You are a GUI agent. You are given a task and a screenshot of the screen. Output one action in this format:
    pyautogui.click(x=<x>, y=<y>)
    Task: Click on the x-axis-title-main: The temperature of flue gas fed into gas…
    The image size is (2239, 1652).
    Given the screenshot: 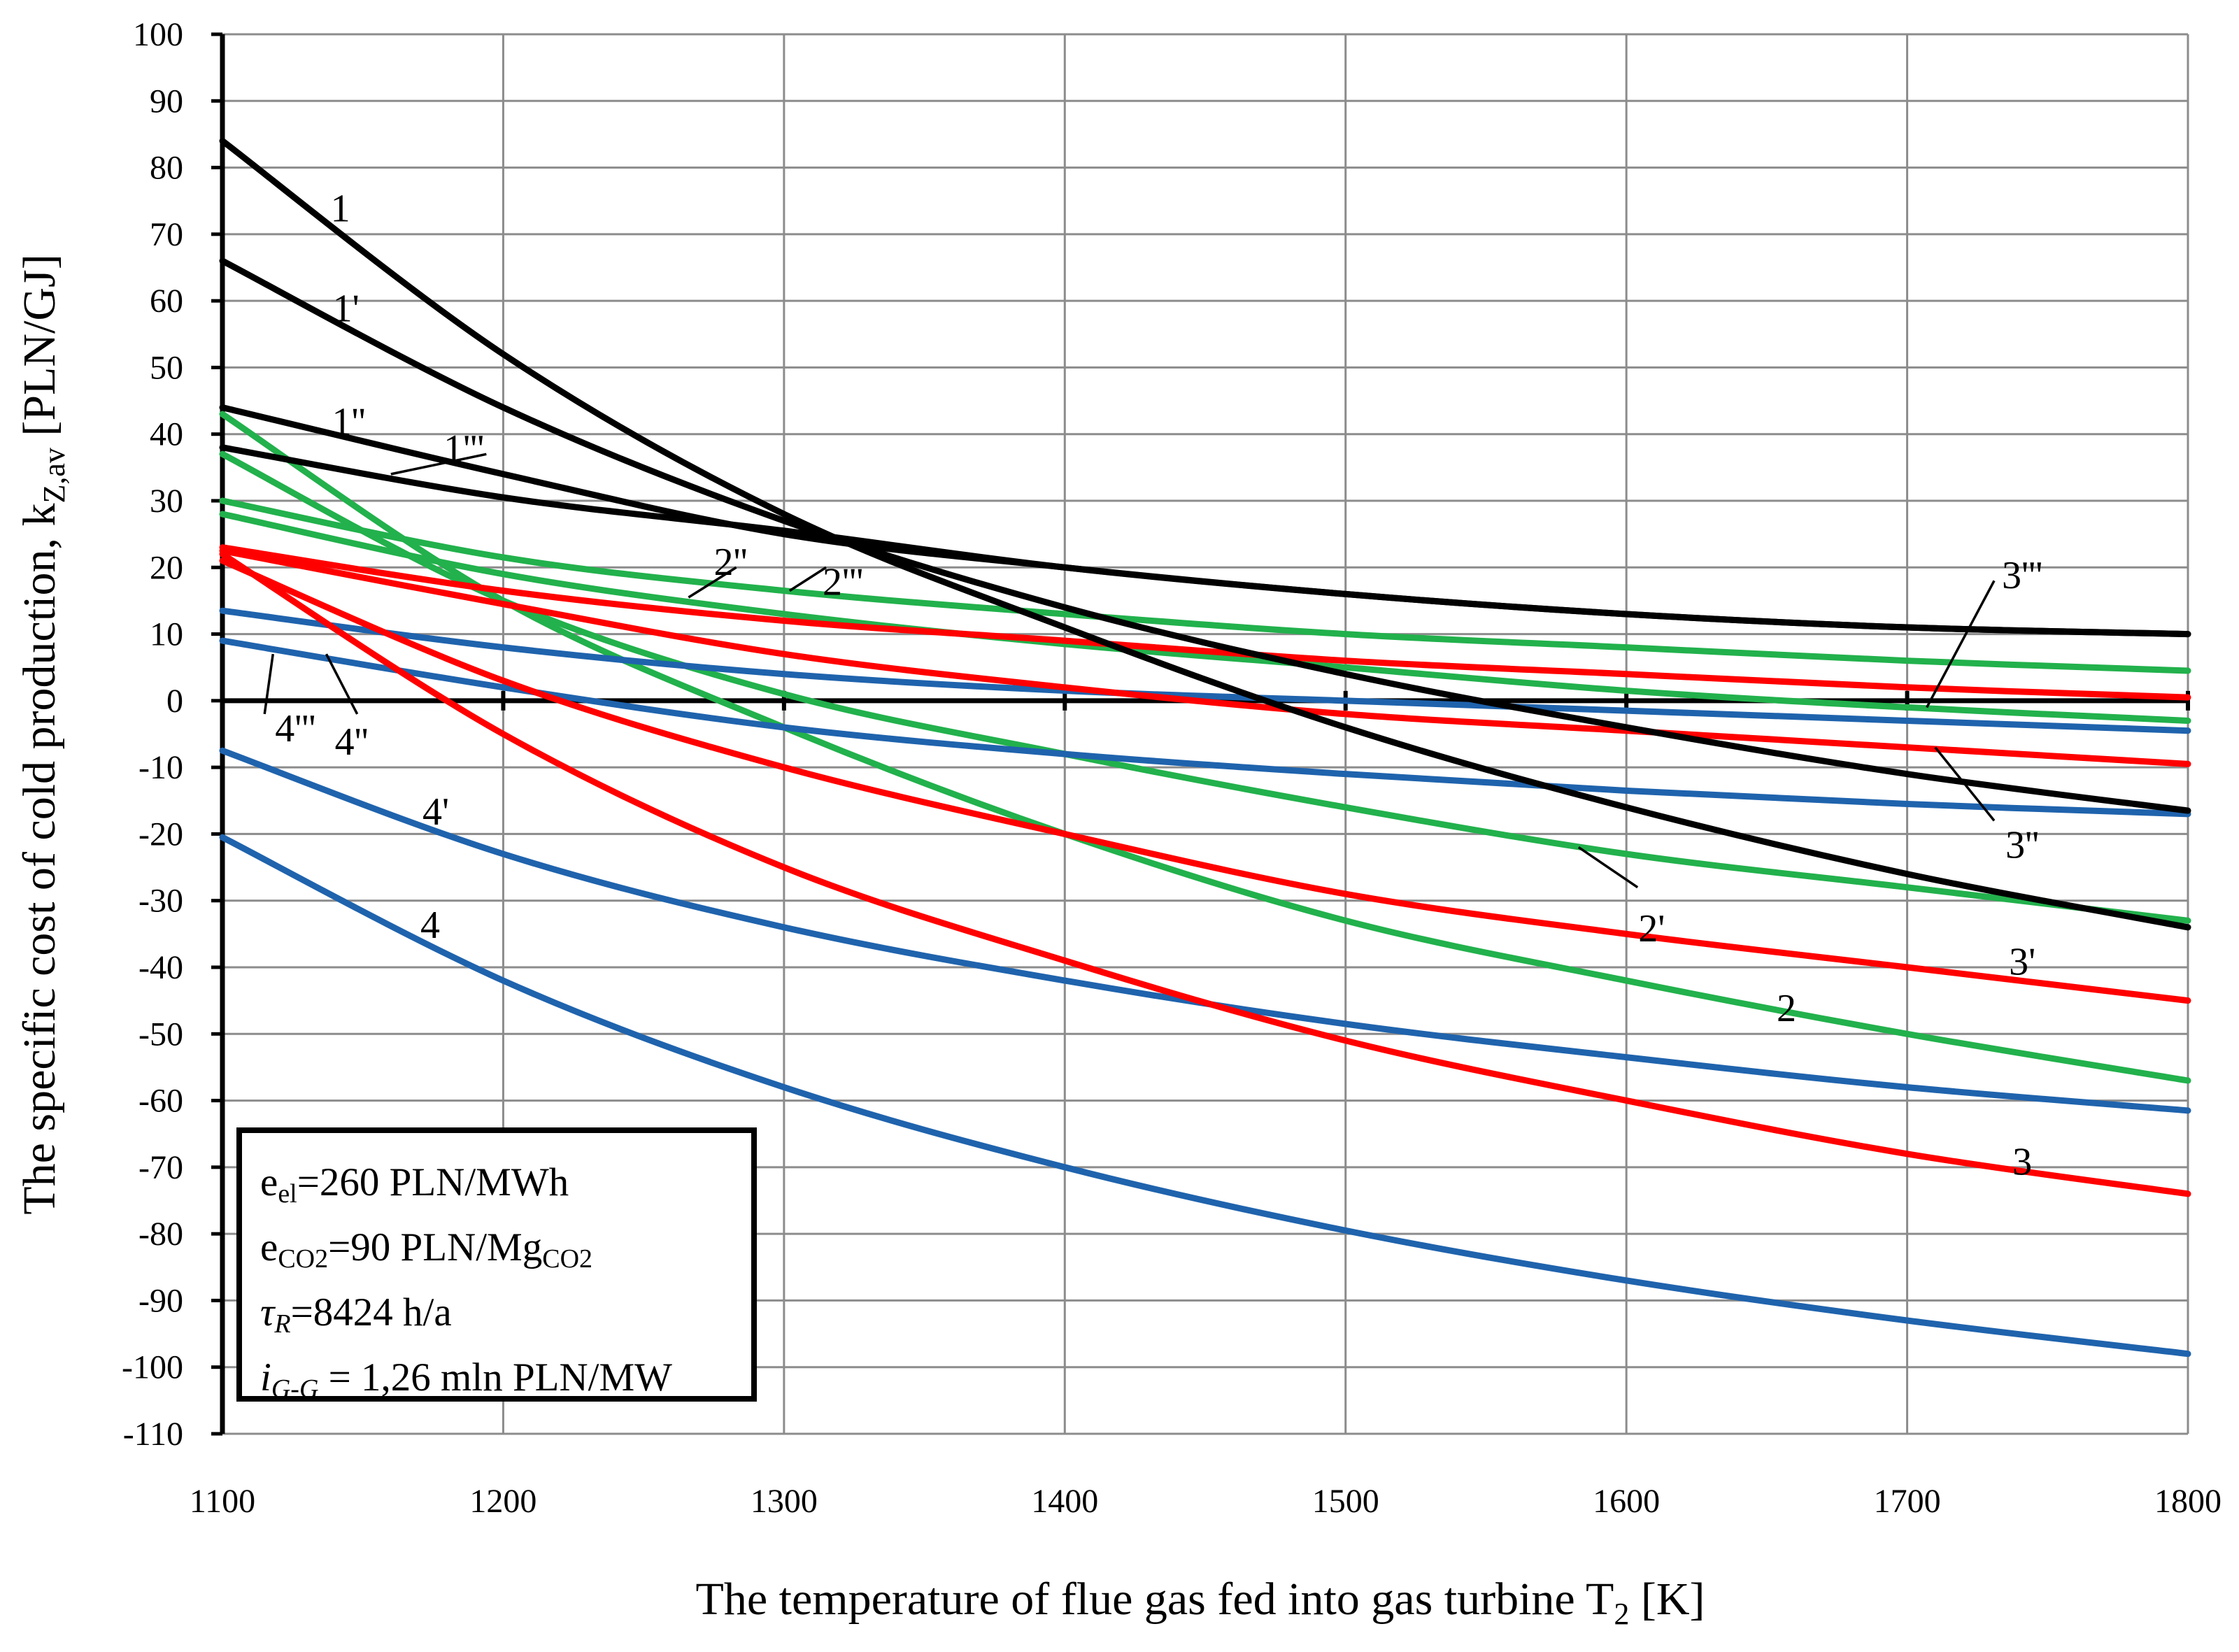 What is the action you would take?
    pyautogui.click(x=1155, y=1599)
    